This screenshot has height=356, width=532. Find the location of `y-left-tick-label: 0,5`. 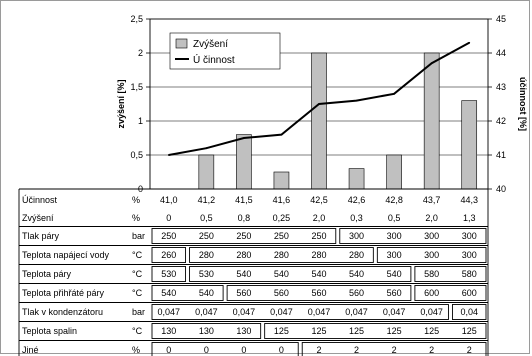

y-left-tick-label: 0,5 is located at coordinates (136, 155).